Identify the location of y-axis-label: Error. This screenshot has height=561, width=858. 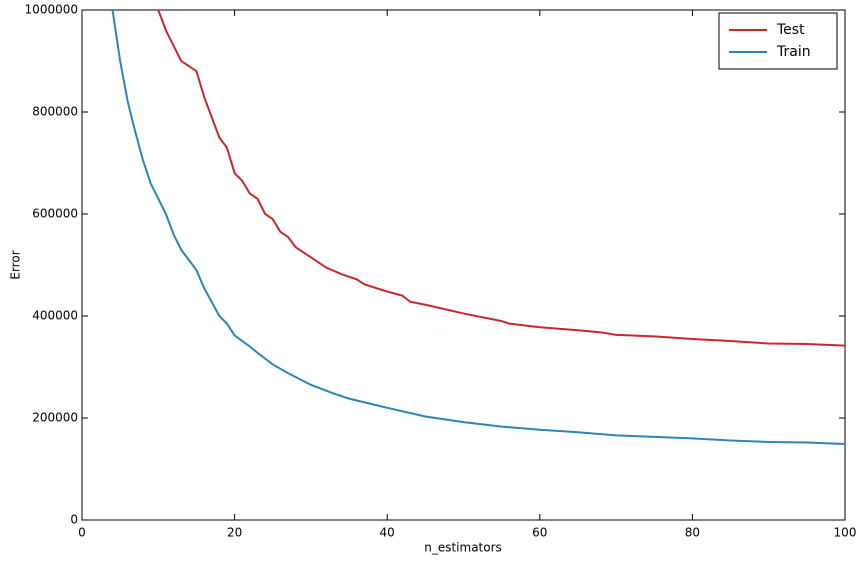
(16, 264).